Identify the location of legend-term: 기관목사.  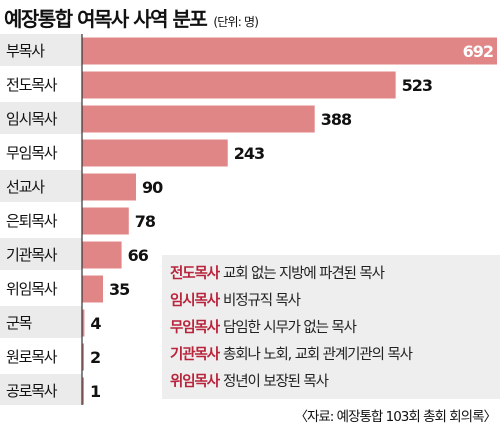
(195, 355).